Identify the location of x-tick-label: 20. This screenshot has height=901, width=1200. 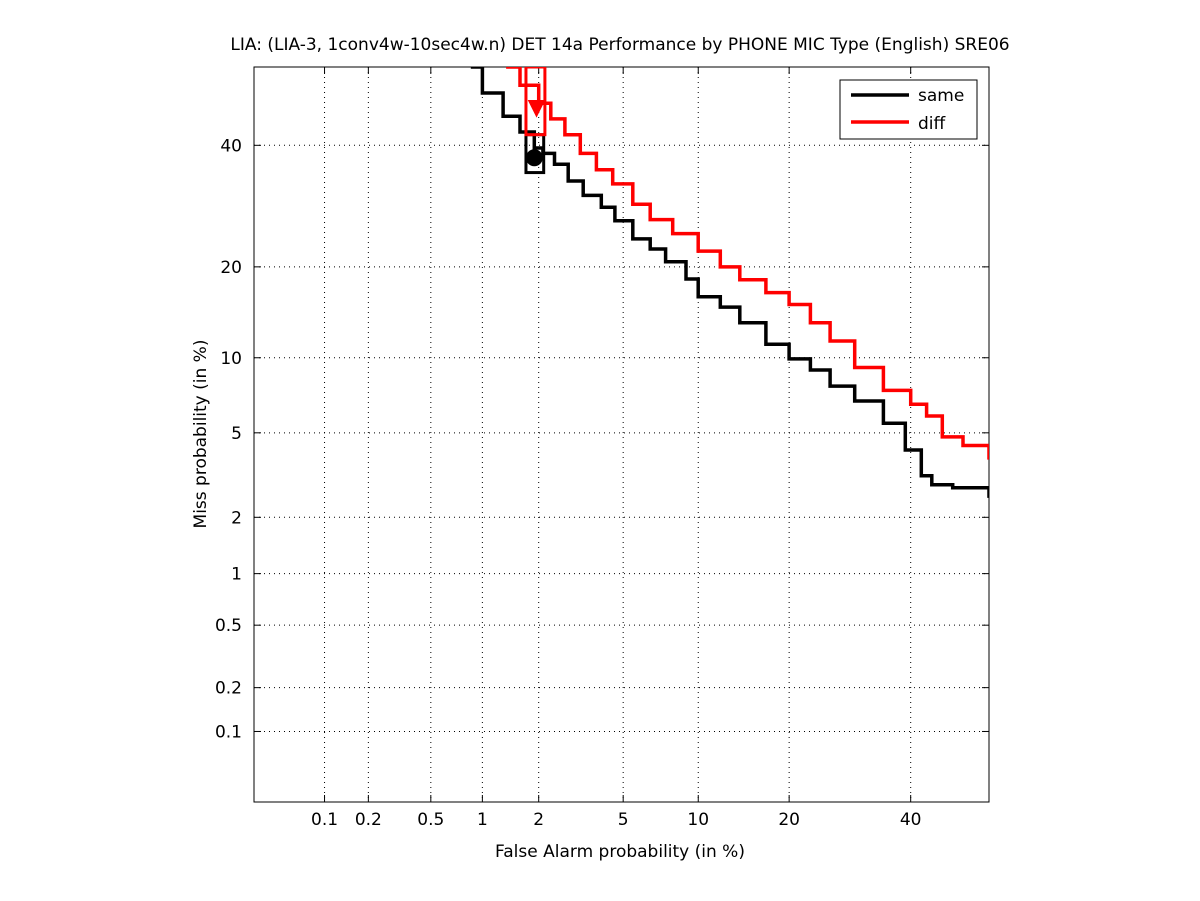
(789, 820).